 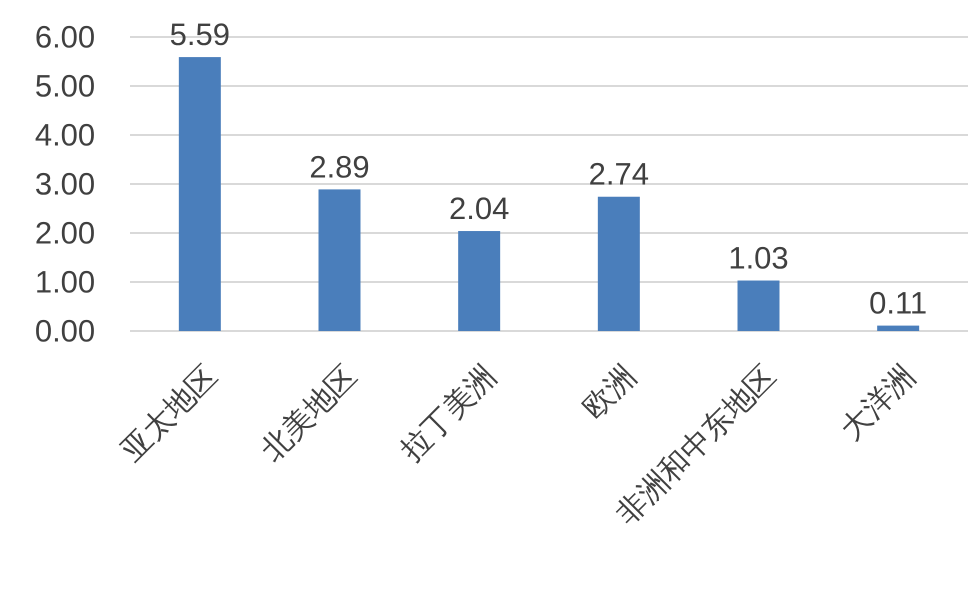 What do you see at coordinates (65, 86) in the screenshot?
I see `y-tick-label: 5.00` at bounding box center [65, 86].